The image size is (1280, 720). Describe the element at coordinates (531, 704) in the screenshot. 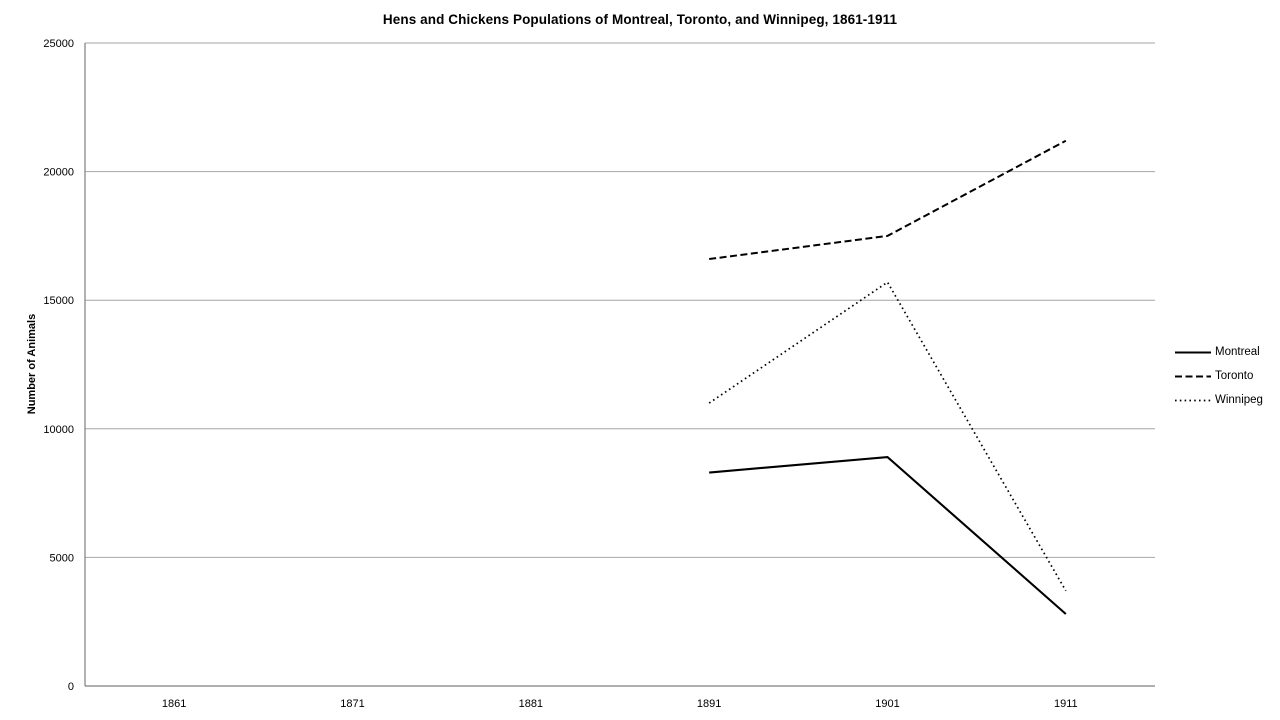

I see `x-tick-label: 1881` at that location.